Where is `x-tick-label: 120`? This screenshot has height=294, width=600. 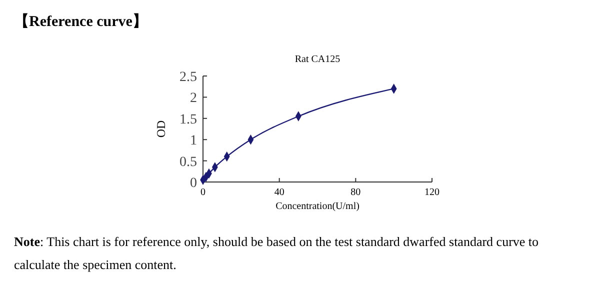 x-tick-label: 120 is located at coordinates (432, 192).